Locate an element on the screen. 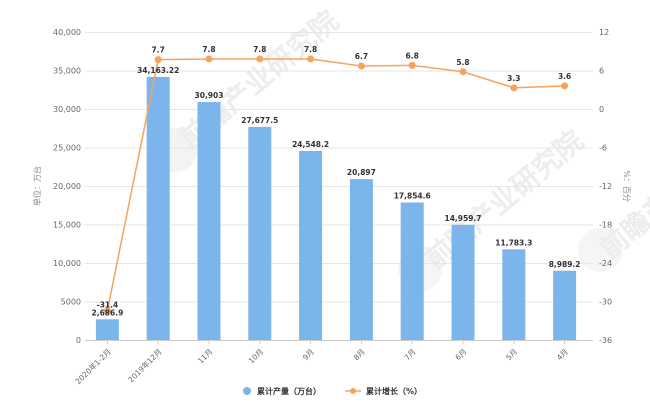 The height and width of the screenshot is (420, 650). line-value-label: 7.7 is located at coordinates (158, 50).